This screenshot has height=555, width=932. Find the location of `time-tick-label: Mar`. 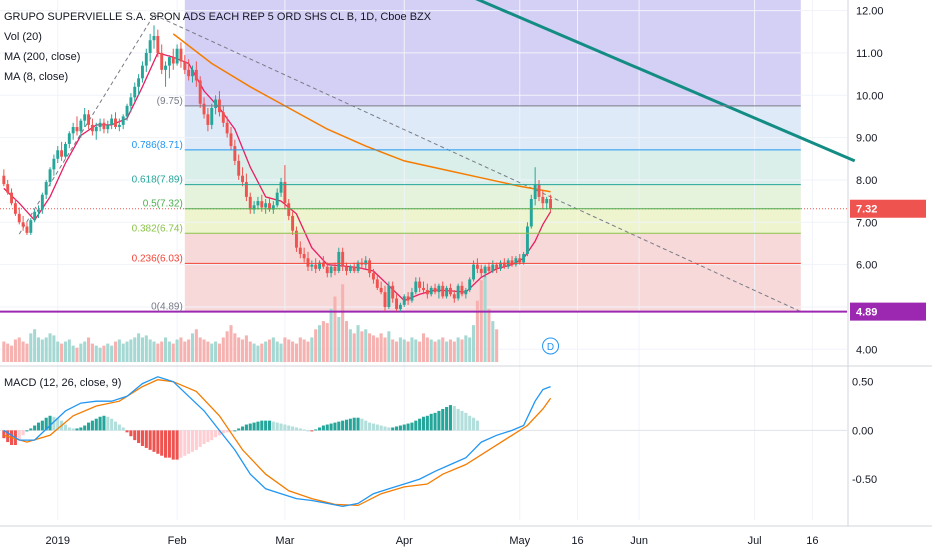

time-tick-label: Mar is located at coordinates (284, 541).